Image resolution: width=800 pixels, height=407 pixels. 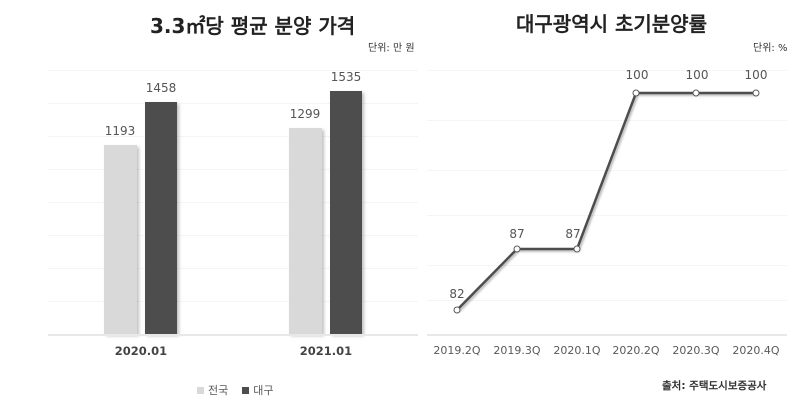 What do you see at coordinates (253, 26) in the screenshot?
I see `bar-chart-title: 3.3㎡당 평균 분양 가격` at bounding box center [253, 26].